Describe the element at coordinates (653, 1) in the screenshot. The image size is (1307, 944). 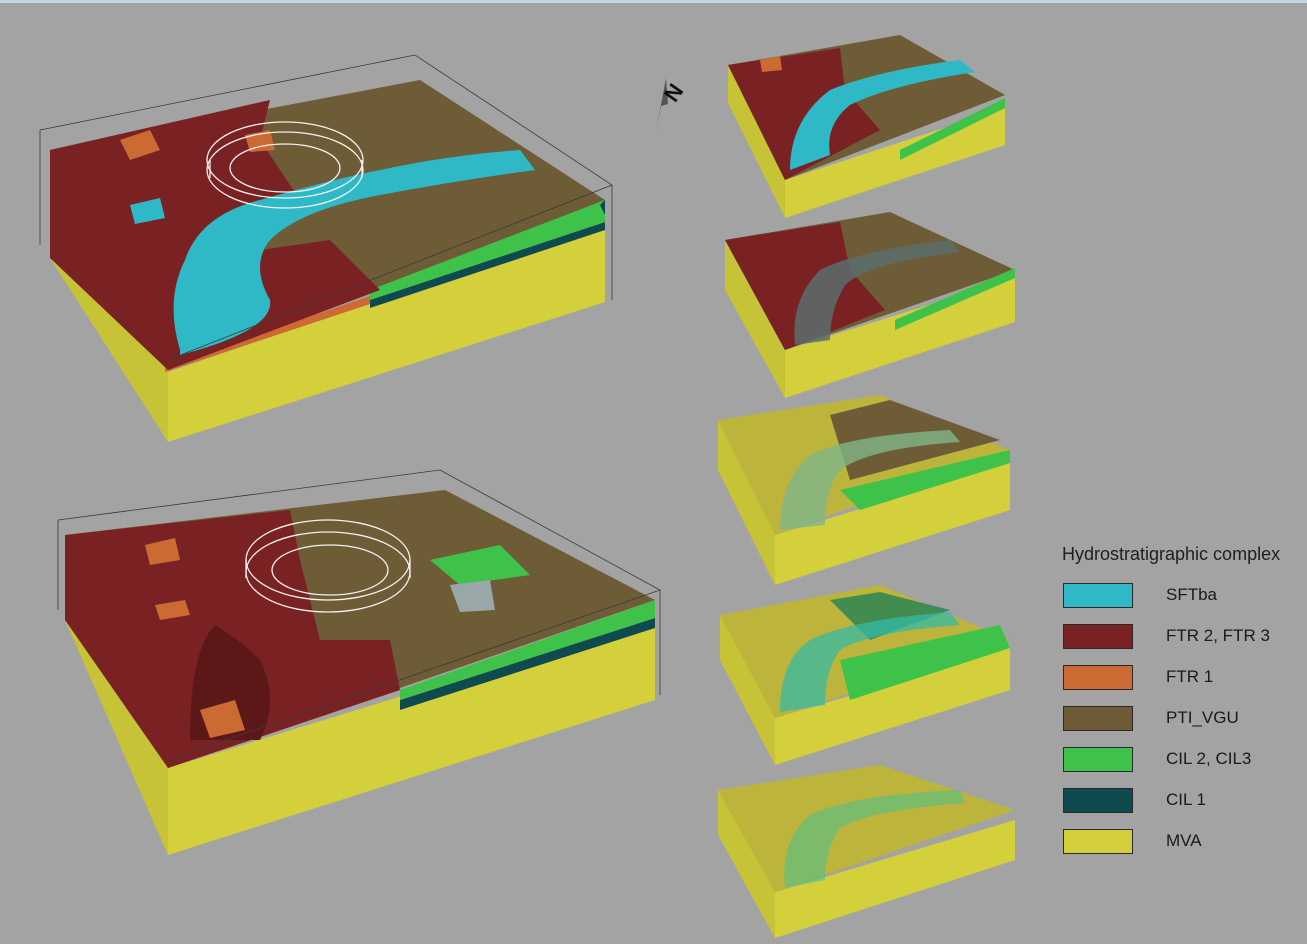
I see `top-border` at that location.